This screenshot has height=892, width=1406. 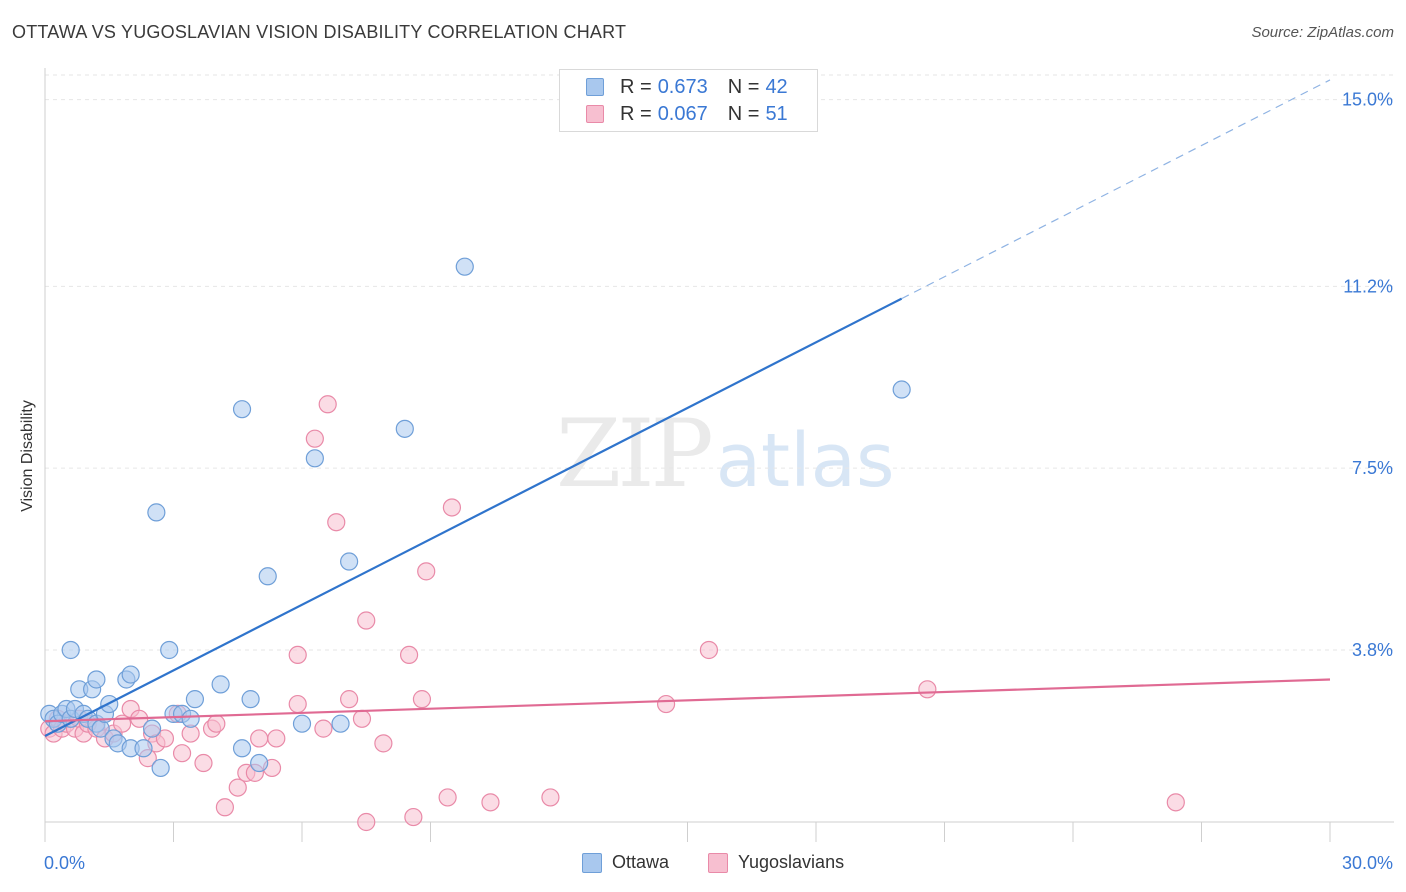 What do you see at coordinates (1367, 863) in the screenshot?
I see `x-tick-label: 30.0%` at bounding box center [1367, 863].